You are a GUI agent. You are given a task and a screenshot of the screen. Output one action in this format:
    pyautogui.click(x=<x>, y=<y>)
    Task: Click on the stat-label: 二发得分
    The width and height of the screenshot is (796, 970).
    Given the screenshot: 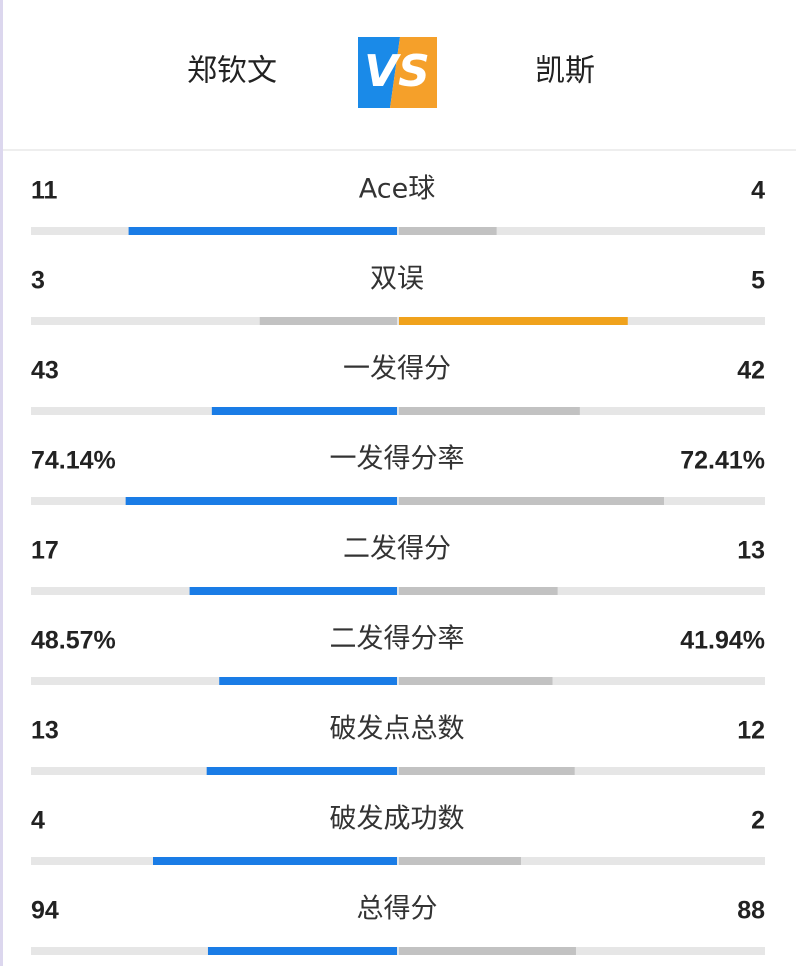 What is the action you would take?
    pyautogui.click(x=397, y=549)
    